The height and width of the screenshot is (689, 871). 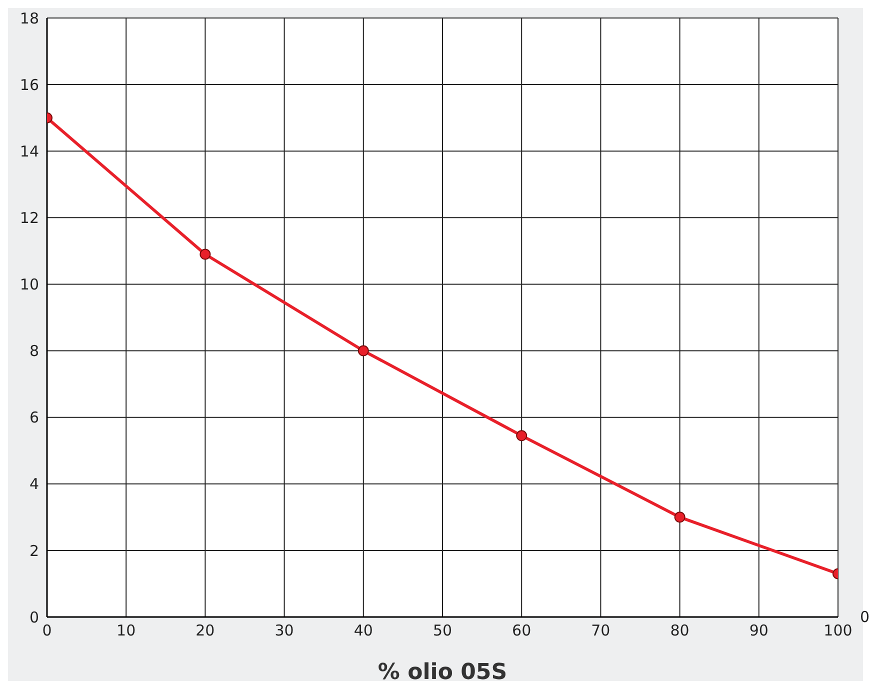 What do you see at coordinates (600, 631) in the screenshot?
I see `x-tick-label: 70` at bounding box center [600, 631].